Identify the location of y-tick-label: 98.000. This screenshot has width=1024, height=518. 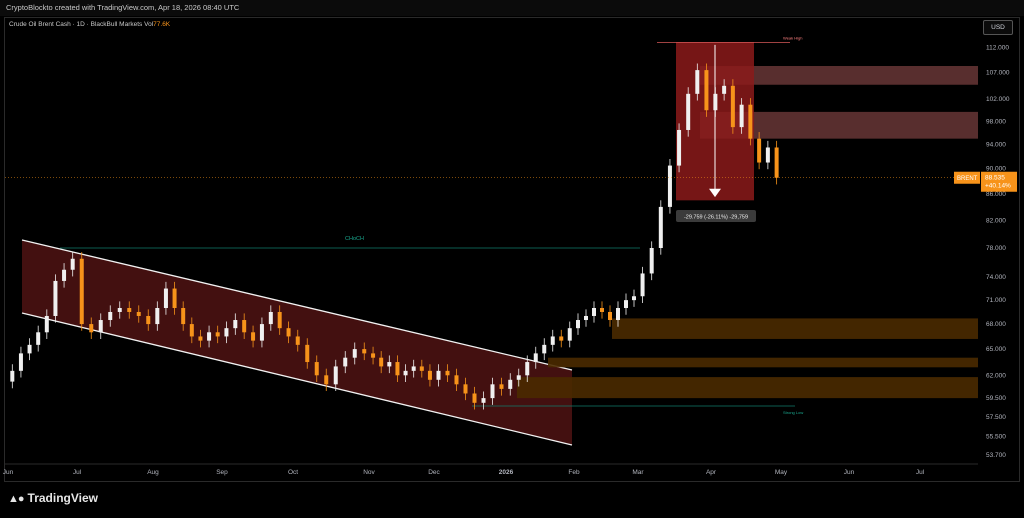
(996, 121).